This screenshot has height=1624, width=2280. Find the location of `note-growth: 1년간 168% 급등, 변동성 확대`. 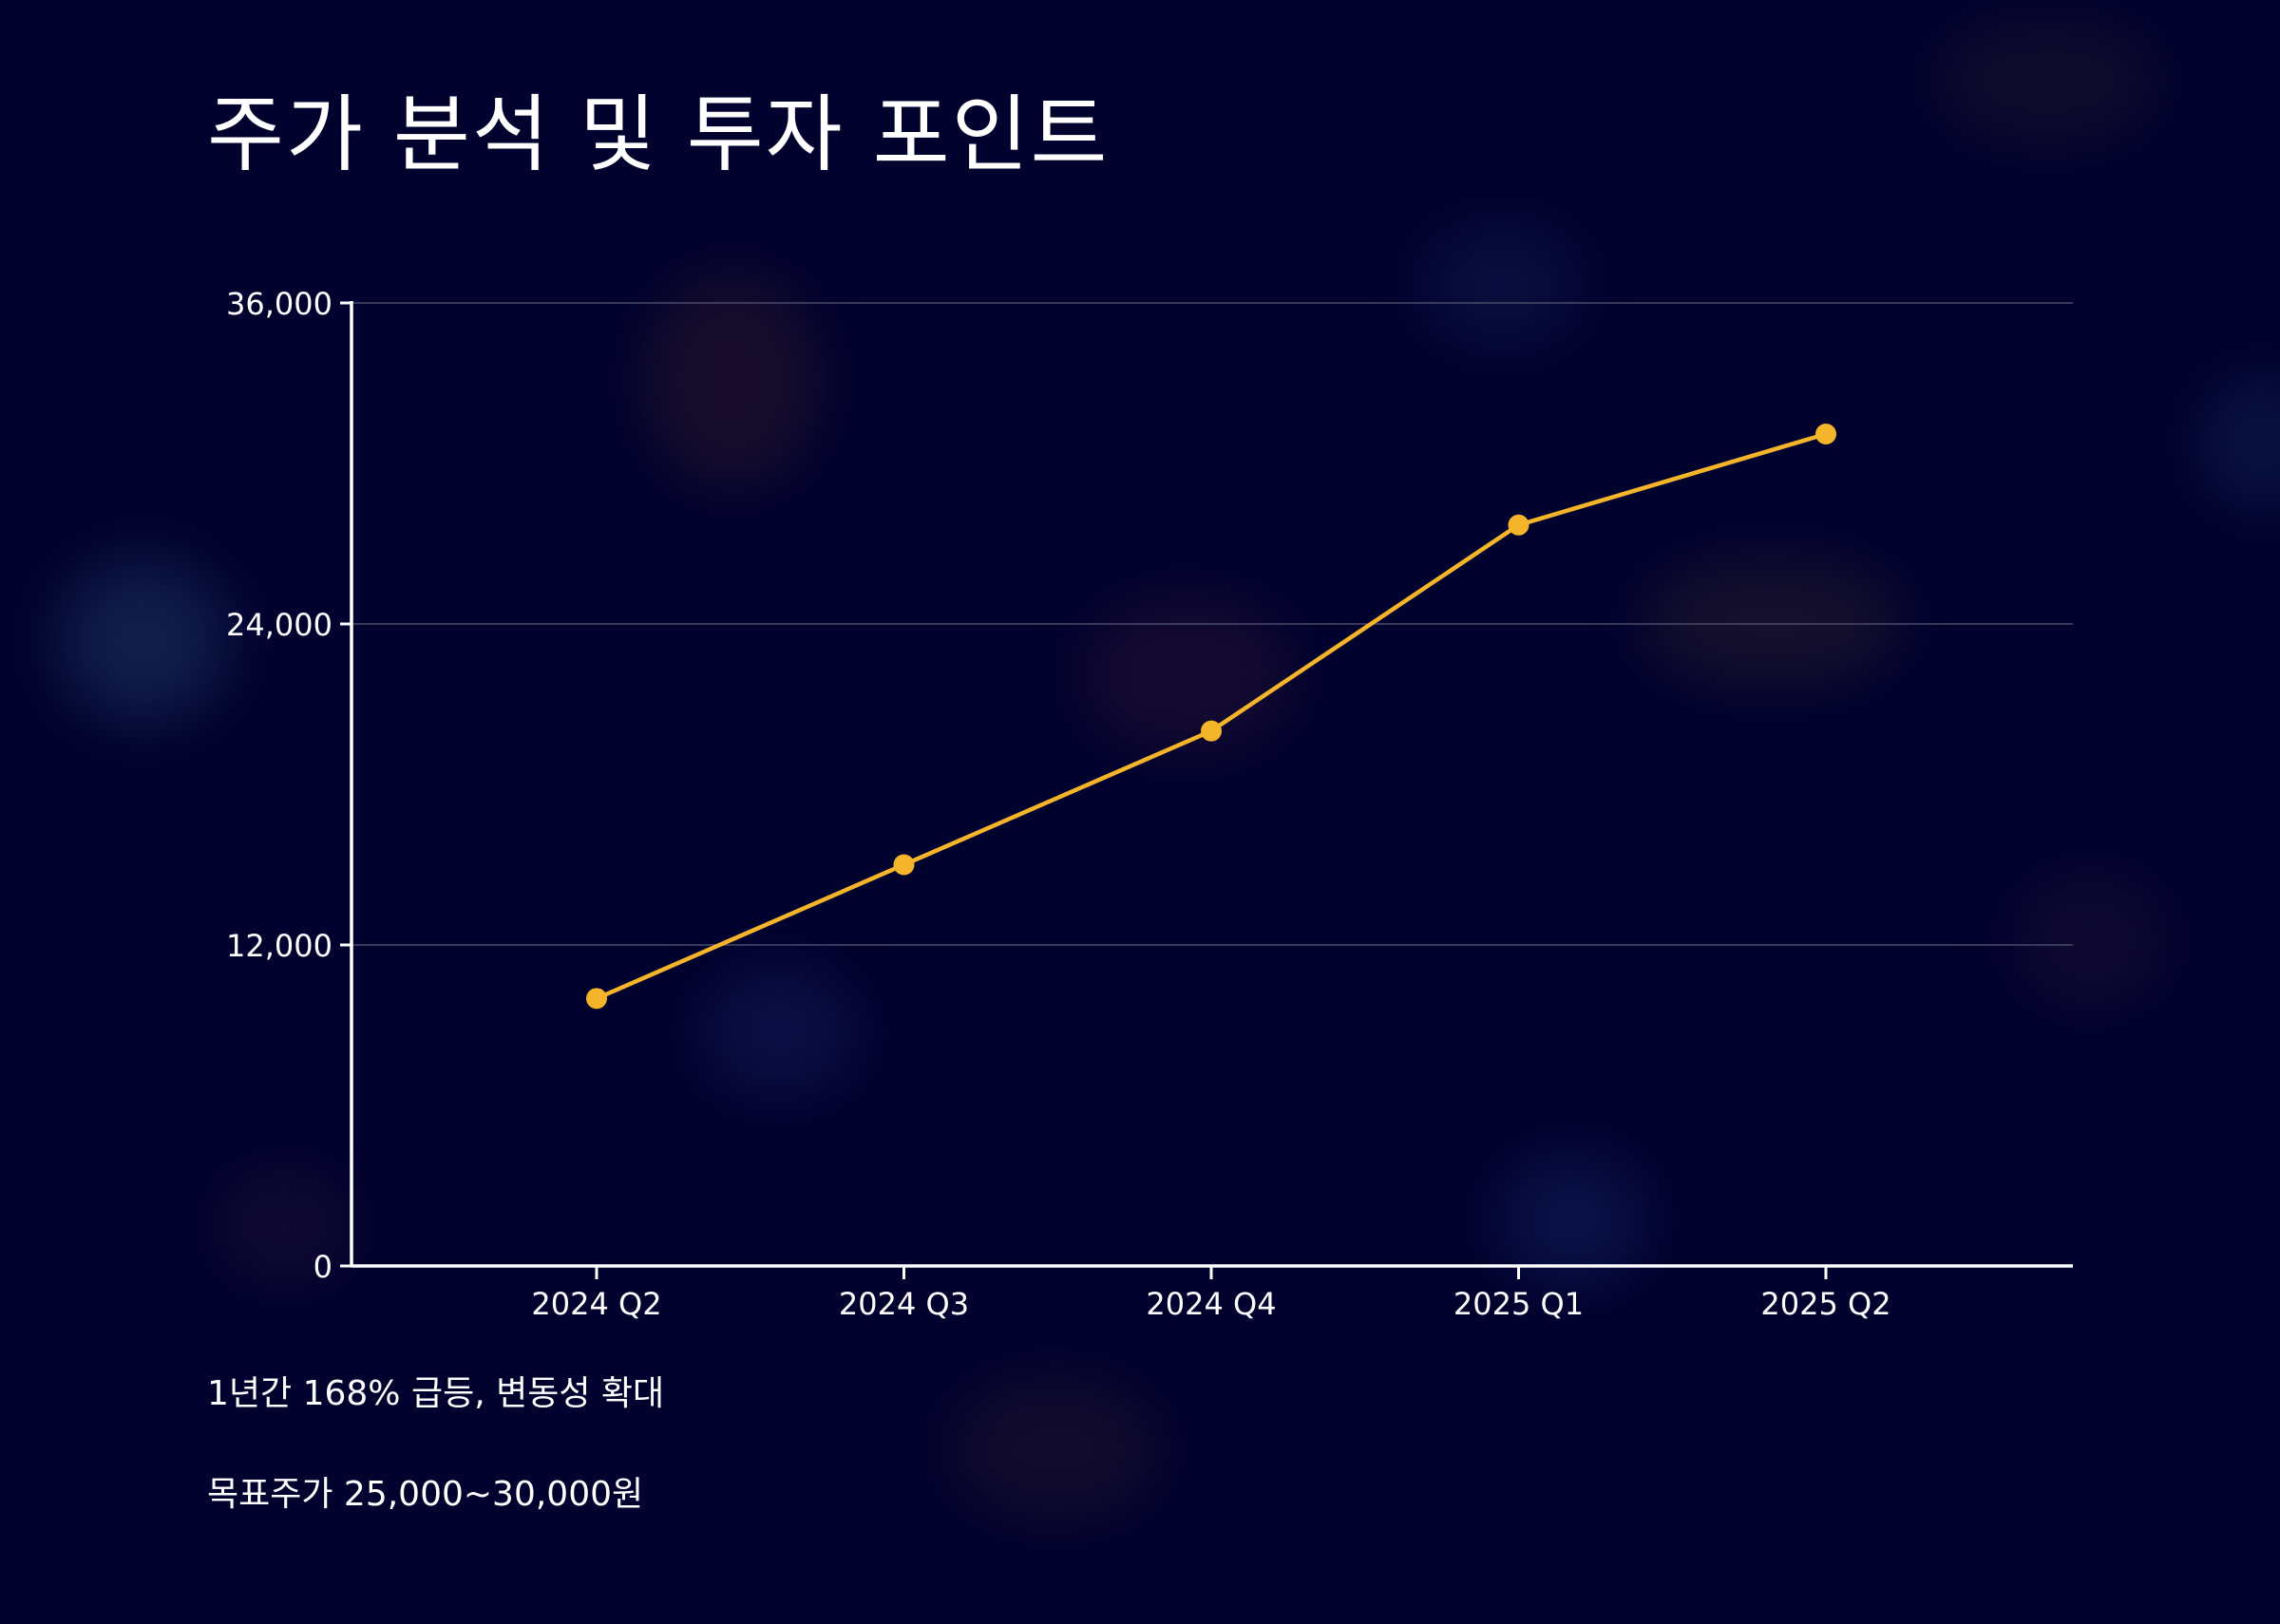

note-growth: 1년간 168% 급등, 변동성 확대 is located at coordinates (436, 1393).